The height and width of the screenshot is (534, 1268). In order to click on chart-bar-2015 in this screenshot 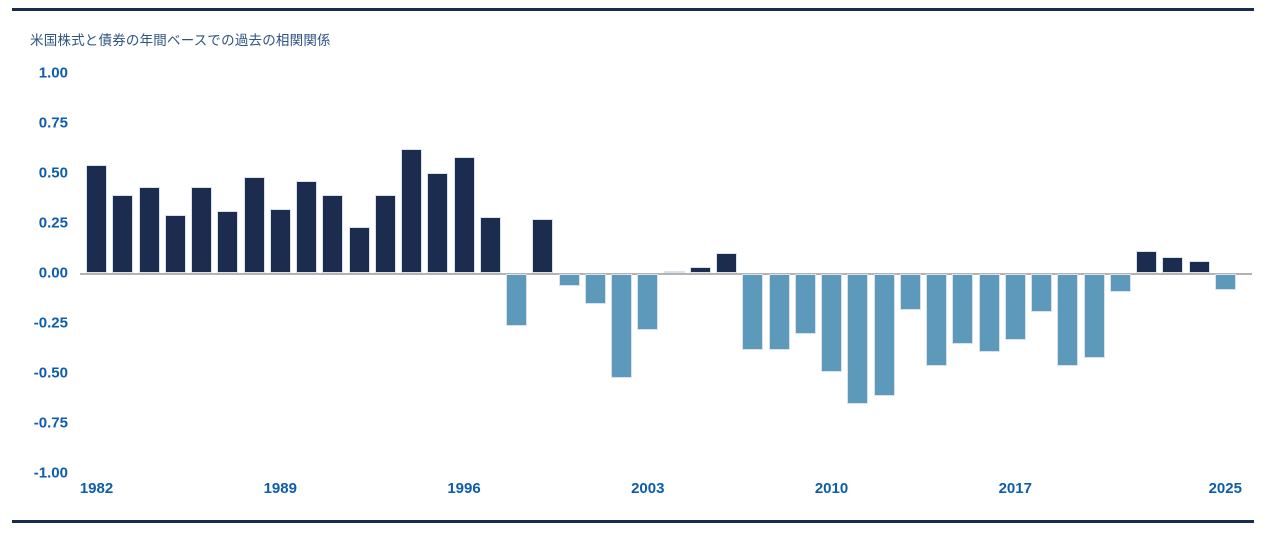, I will do `click(963, 309)`.